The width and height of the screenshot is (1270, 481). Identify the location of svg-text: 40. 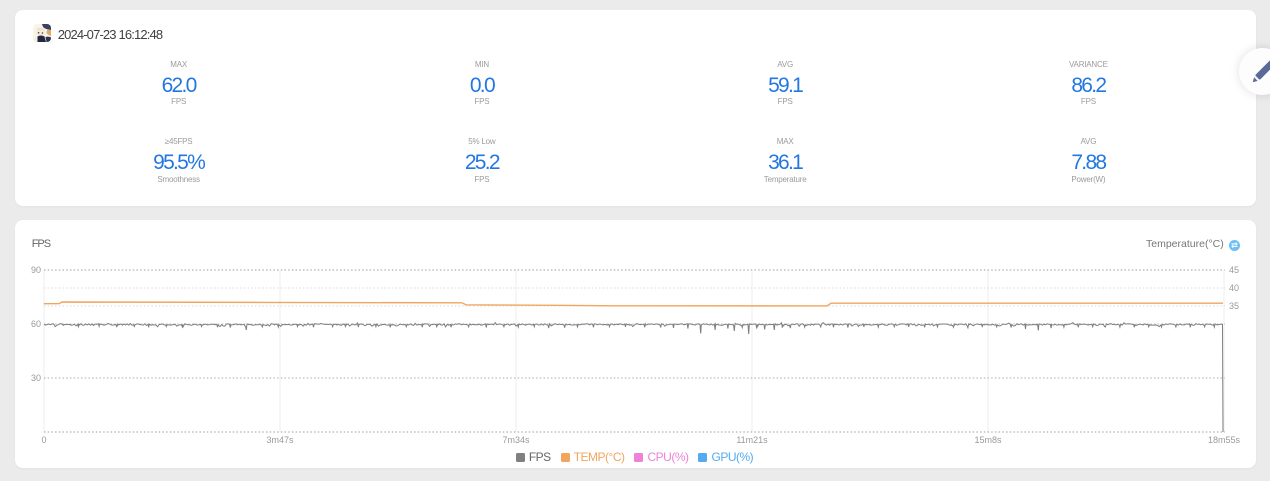
(1234, 288).